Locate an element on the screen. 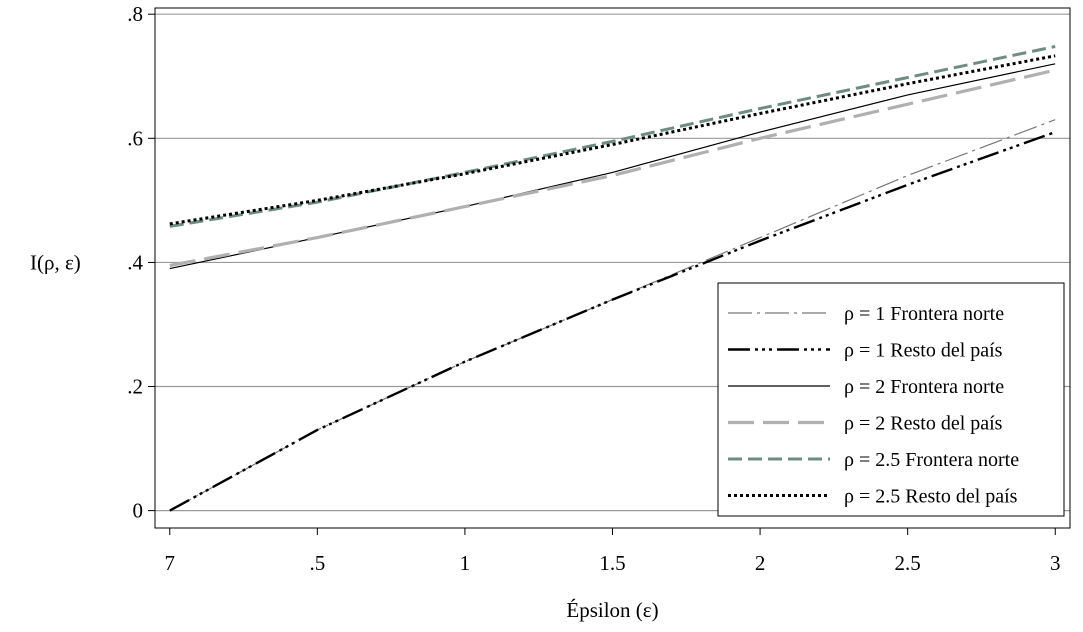  y-axis-title: I(ρ, ε) is located at coordinates (55, 262).